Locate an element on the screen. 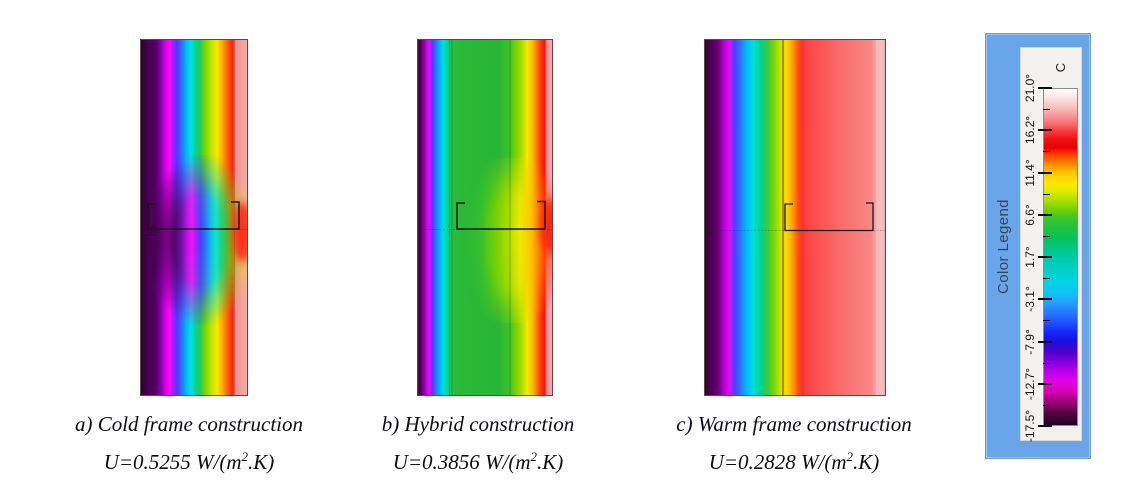 The width and height of the screenshot is (1145, 502). temperature-unit-text: C is located at coordinates (1061, 67).